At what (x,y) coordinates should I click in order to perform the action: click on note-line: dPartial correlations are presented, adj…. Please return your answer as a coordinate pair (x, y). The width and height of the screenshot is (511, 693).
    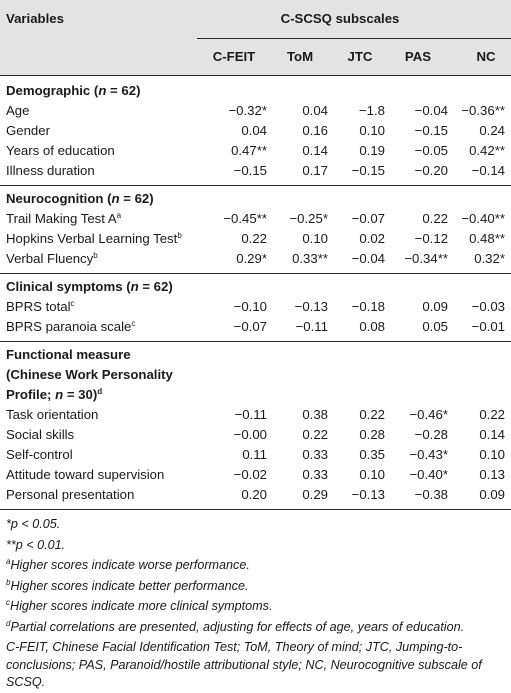
    Looking at the image, I should click on (235, 626).